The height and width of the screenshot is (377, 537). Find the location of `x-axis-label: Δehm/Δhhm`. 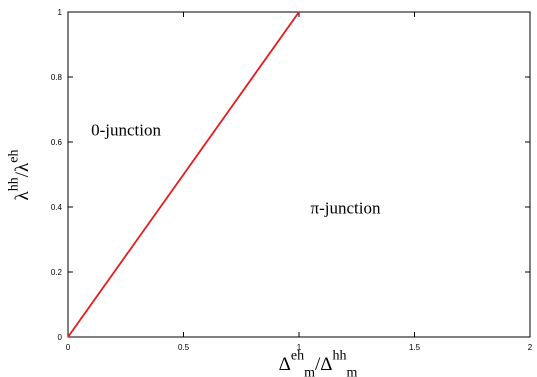

x-axis-label: Δehm/Δhhm is located at coordinates (318, 363).